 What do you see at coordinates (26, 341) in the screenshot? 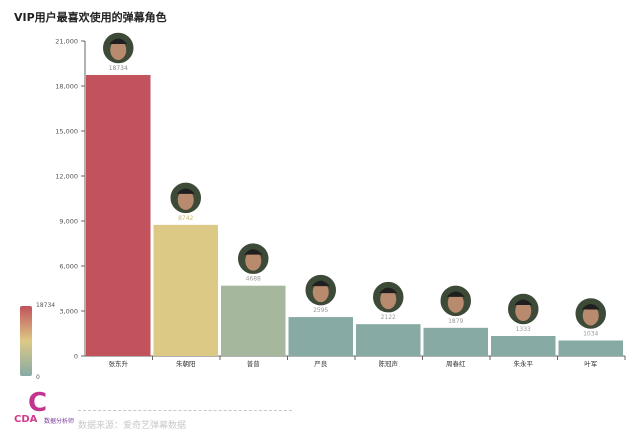
I see `legend-gradient-bar` at bounding box center [26, 341].